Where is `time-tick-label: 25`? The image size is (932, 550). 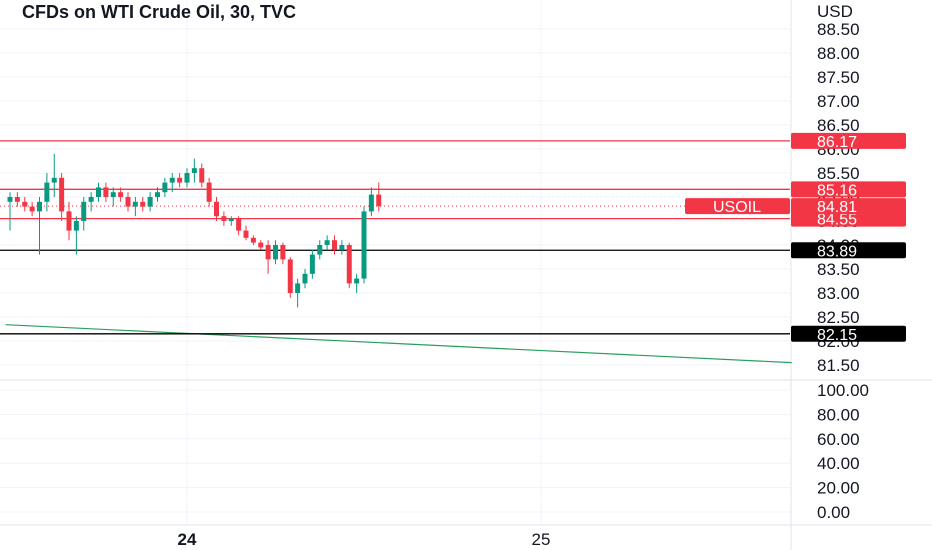
time-tick-label: 25 is located at coordinates (541, 539).